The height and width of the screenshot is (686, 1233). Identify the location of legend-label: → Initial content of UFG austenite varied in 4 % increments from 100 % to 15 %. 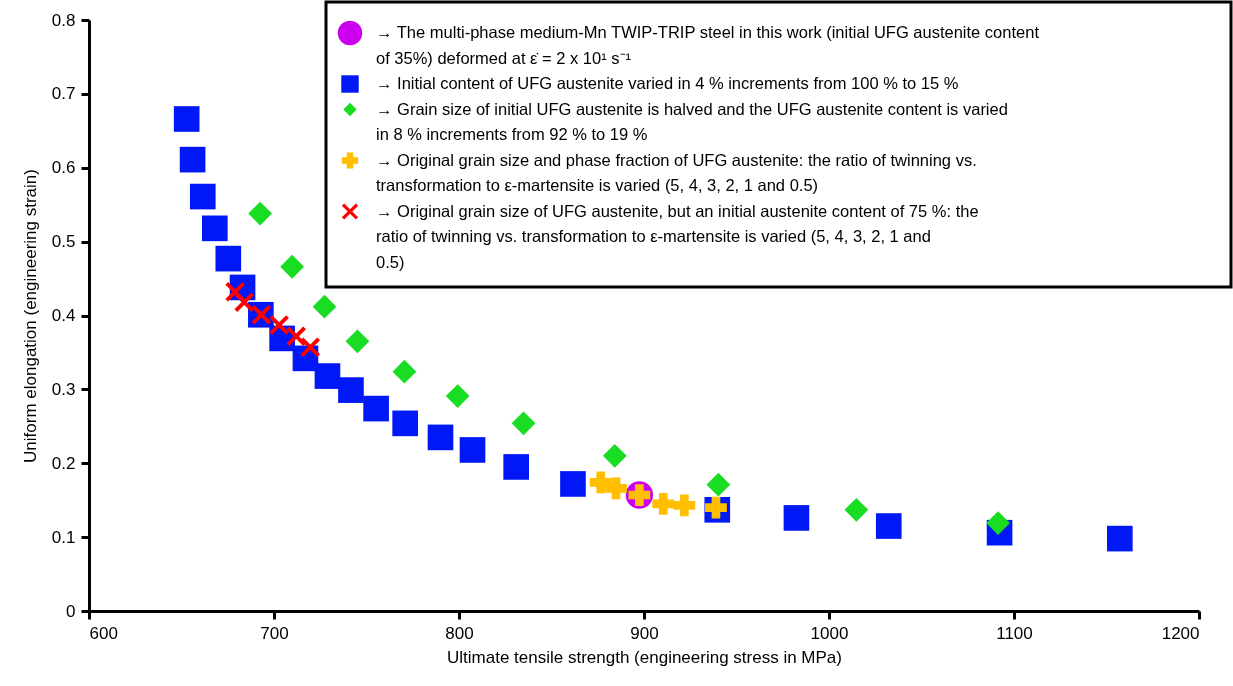
(667, 83).